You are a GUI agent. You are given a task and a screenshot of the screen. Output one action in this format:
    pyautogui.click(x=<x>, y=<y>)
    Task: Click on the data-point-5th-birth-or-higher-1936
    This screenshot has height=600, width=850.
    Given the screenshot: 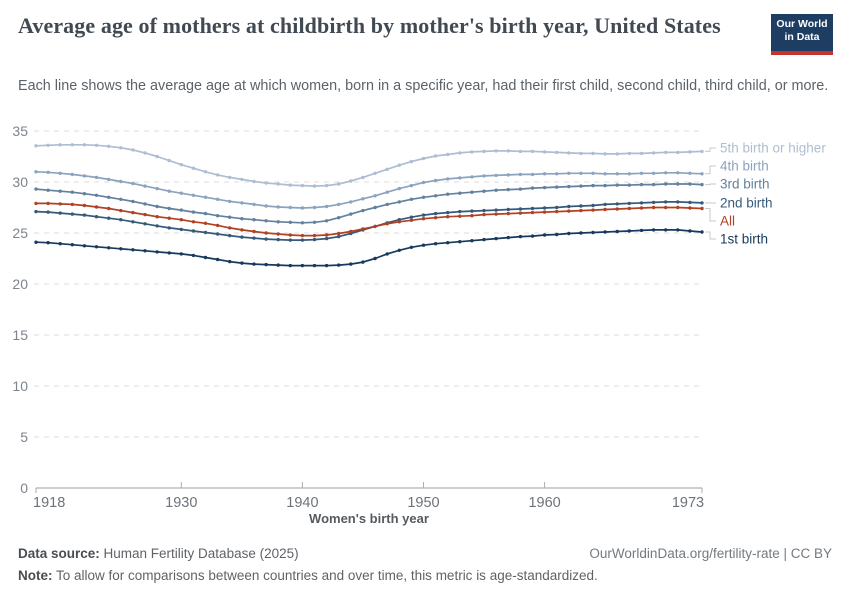 What is the action you would take?
    pyautogui.click(x=254, y=181)
    